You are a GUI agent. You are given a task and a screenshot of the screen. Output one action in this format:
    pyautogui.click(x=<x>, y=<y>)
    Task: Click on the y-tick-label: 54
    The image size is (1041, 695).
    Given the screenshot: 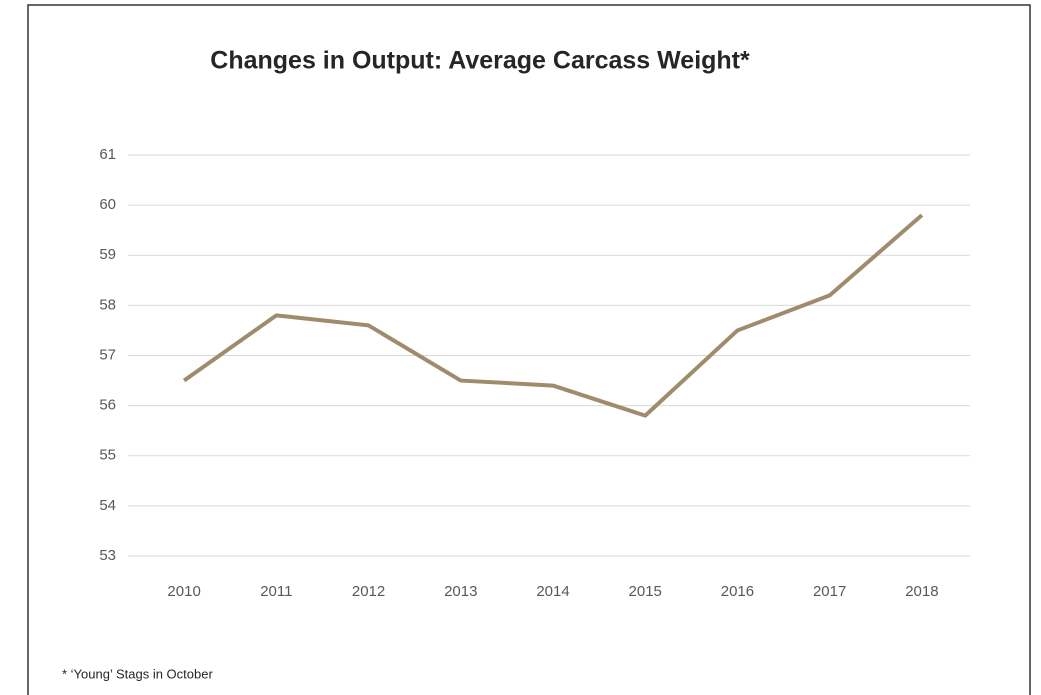 What is the action you would take?
    pyautogui.click(x=107, y=505)
    